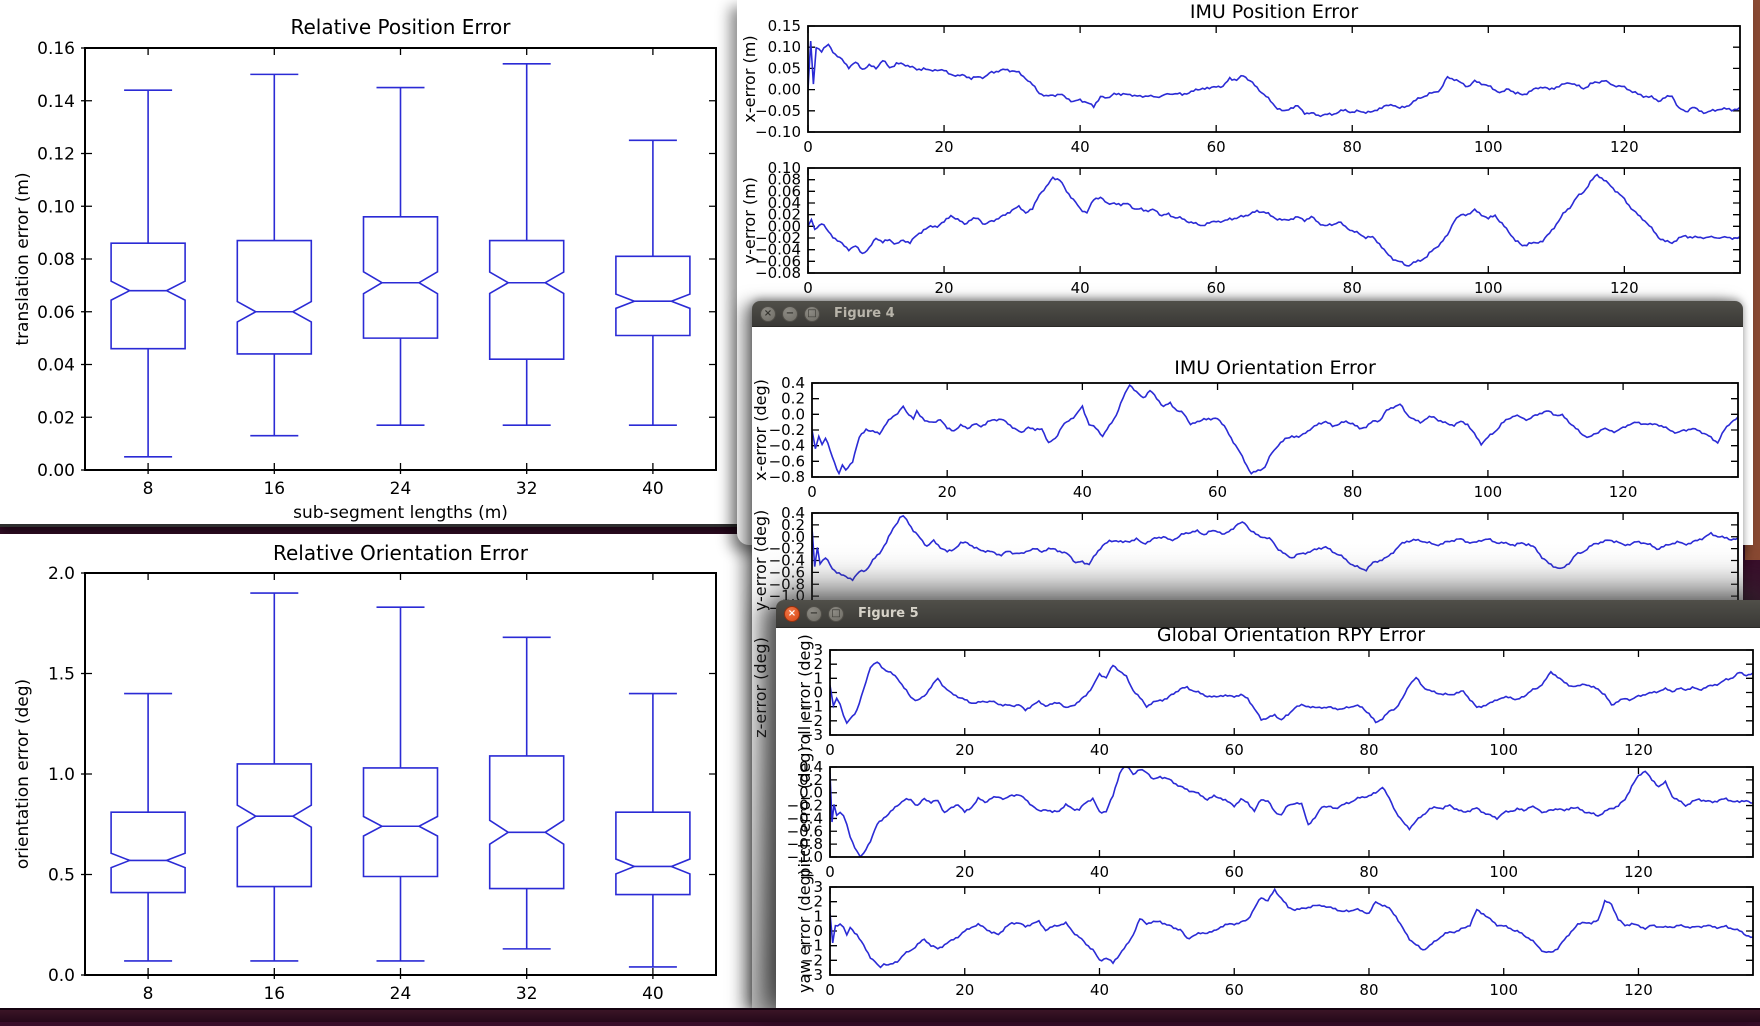 This screenshot has width=1760, height=1026. Describe the element at coordinates (880, 1015) in the screenshot. I see `desktop-bottom-edge` at that location.